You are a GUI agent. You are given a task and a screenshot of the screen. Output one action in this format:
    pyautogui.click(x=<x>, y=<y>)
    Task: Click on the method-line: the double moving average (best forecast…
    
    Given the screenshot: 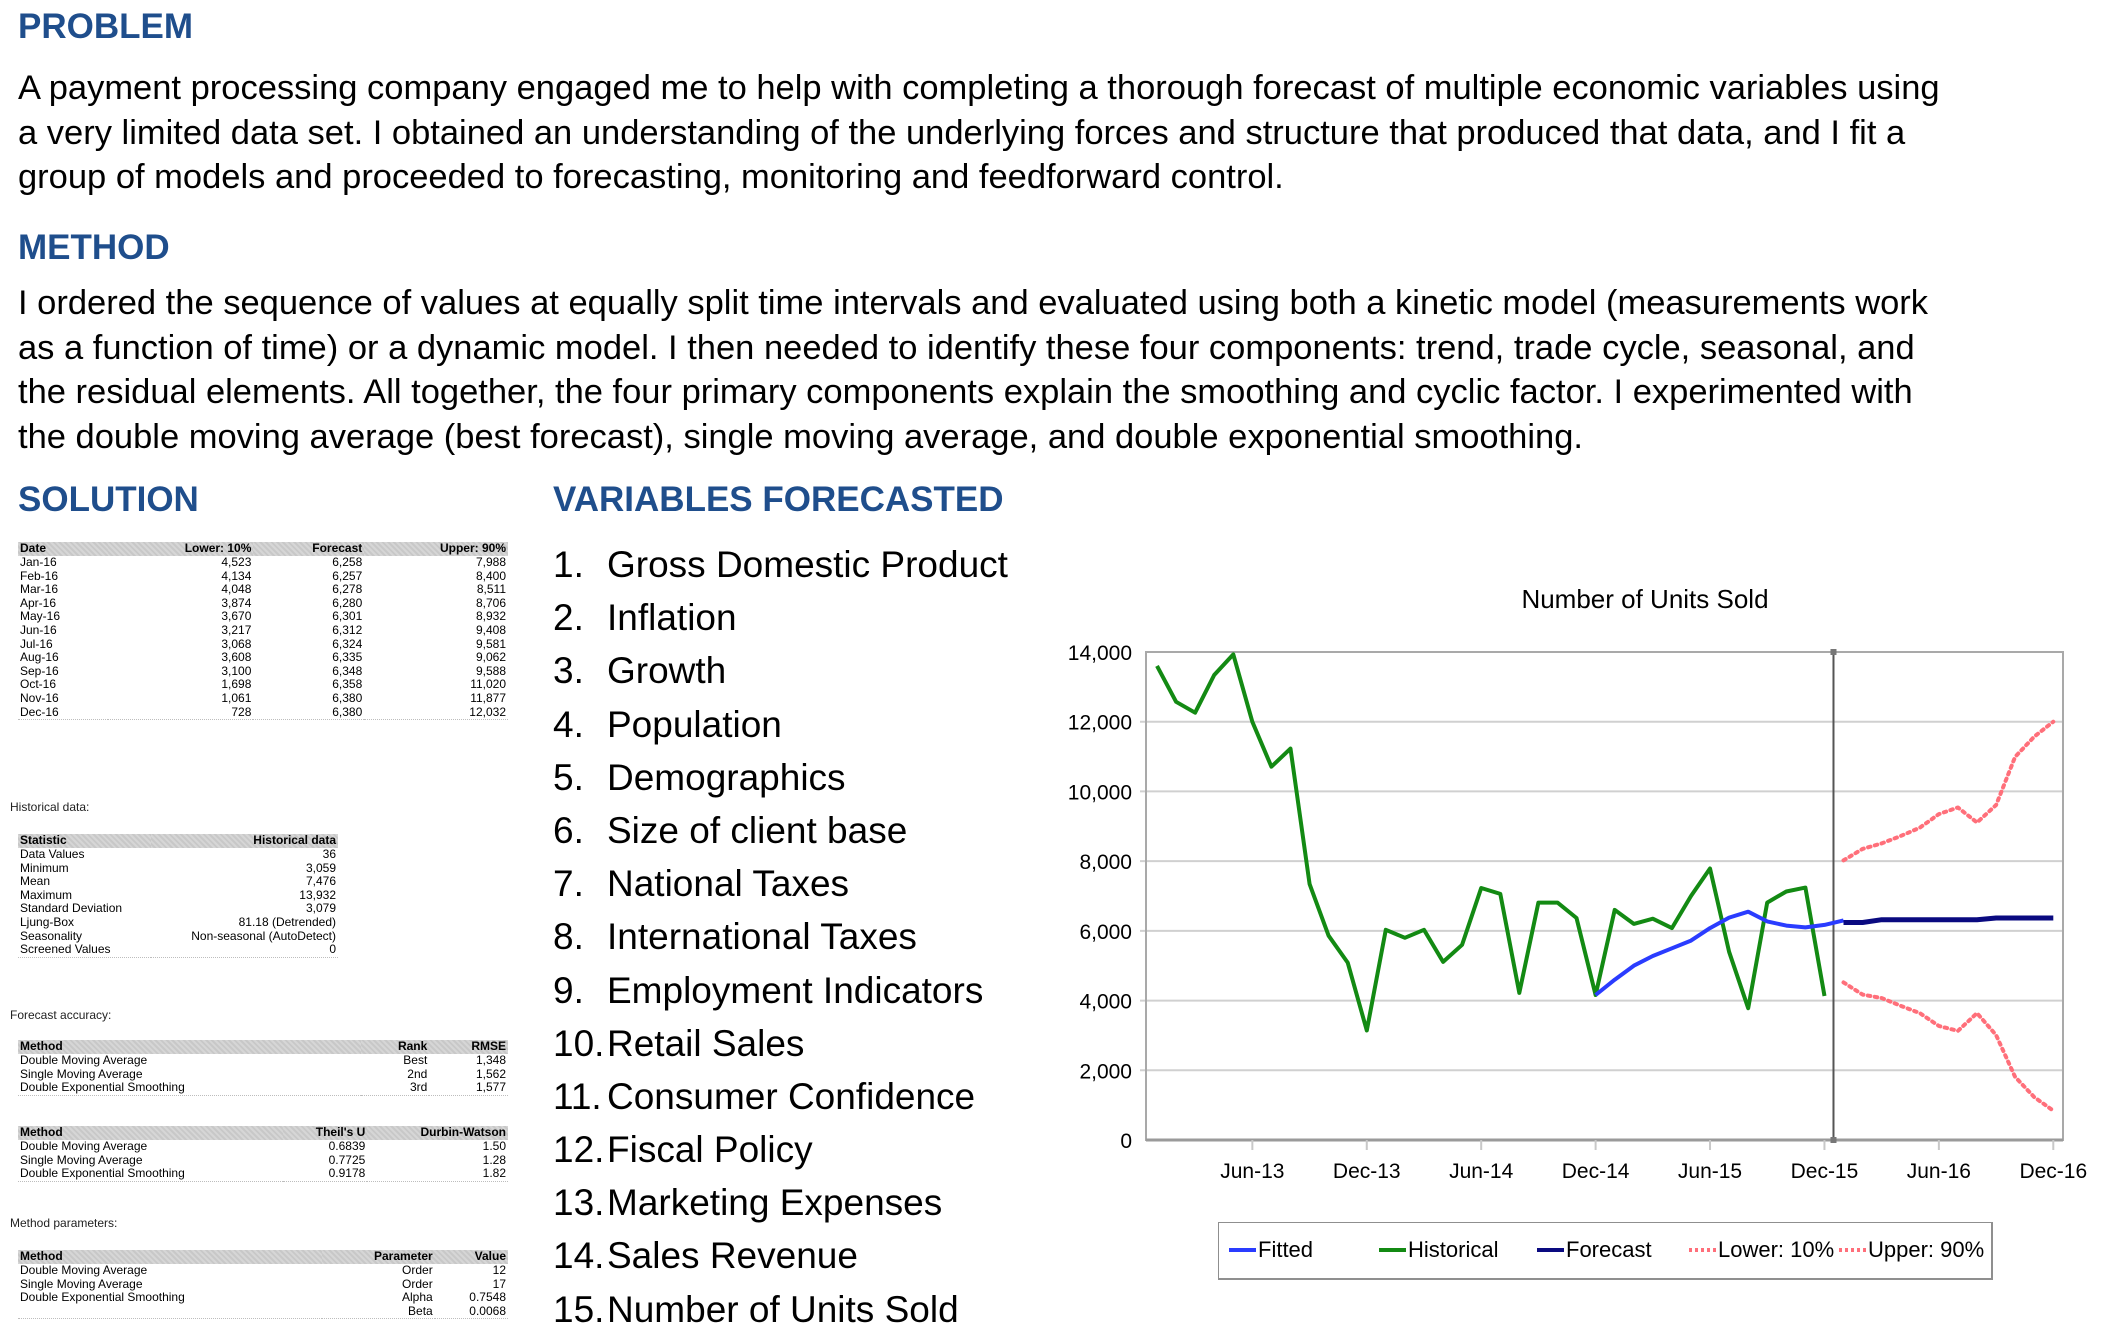 What is the action you would take?
    pyautogui.click(x=800, y=436)
    